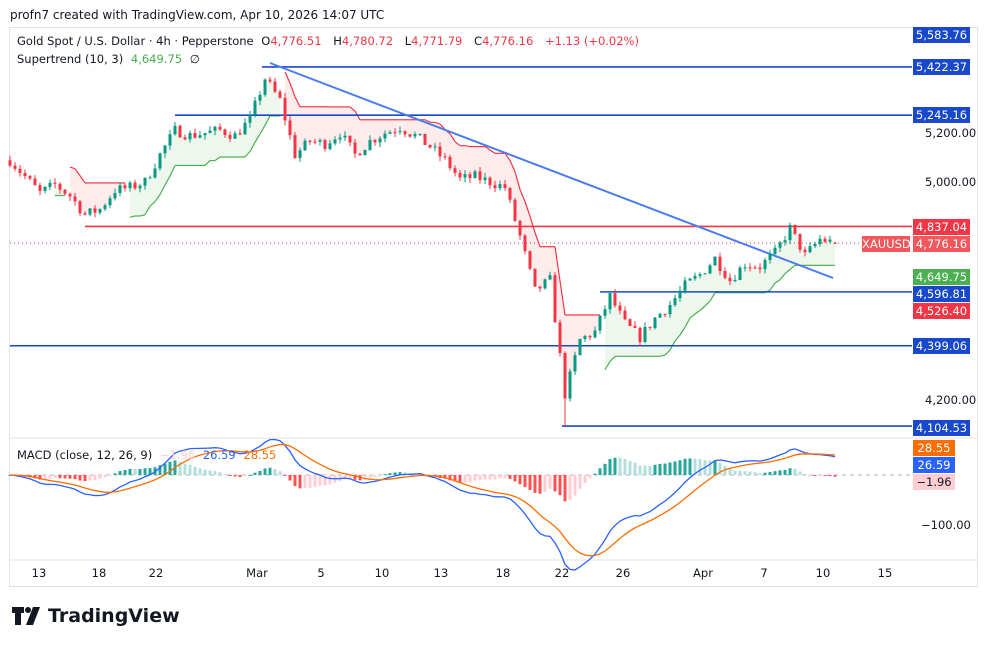  I want to click on macd-value-tag: 26.59, so click(934, 465).